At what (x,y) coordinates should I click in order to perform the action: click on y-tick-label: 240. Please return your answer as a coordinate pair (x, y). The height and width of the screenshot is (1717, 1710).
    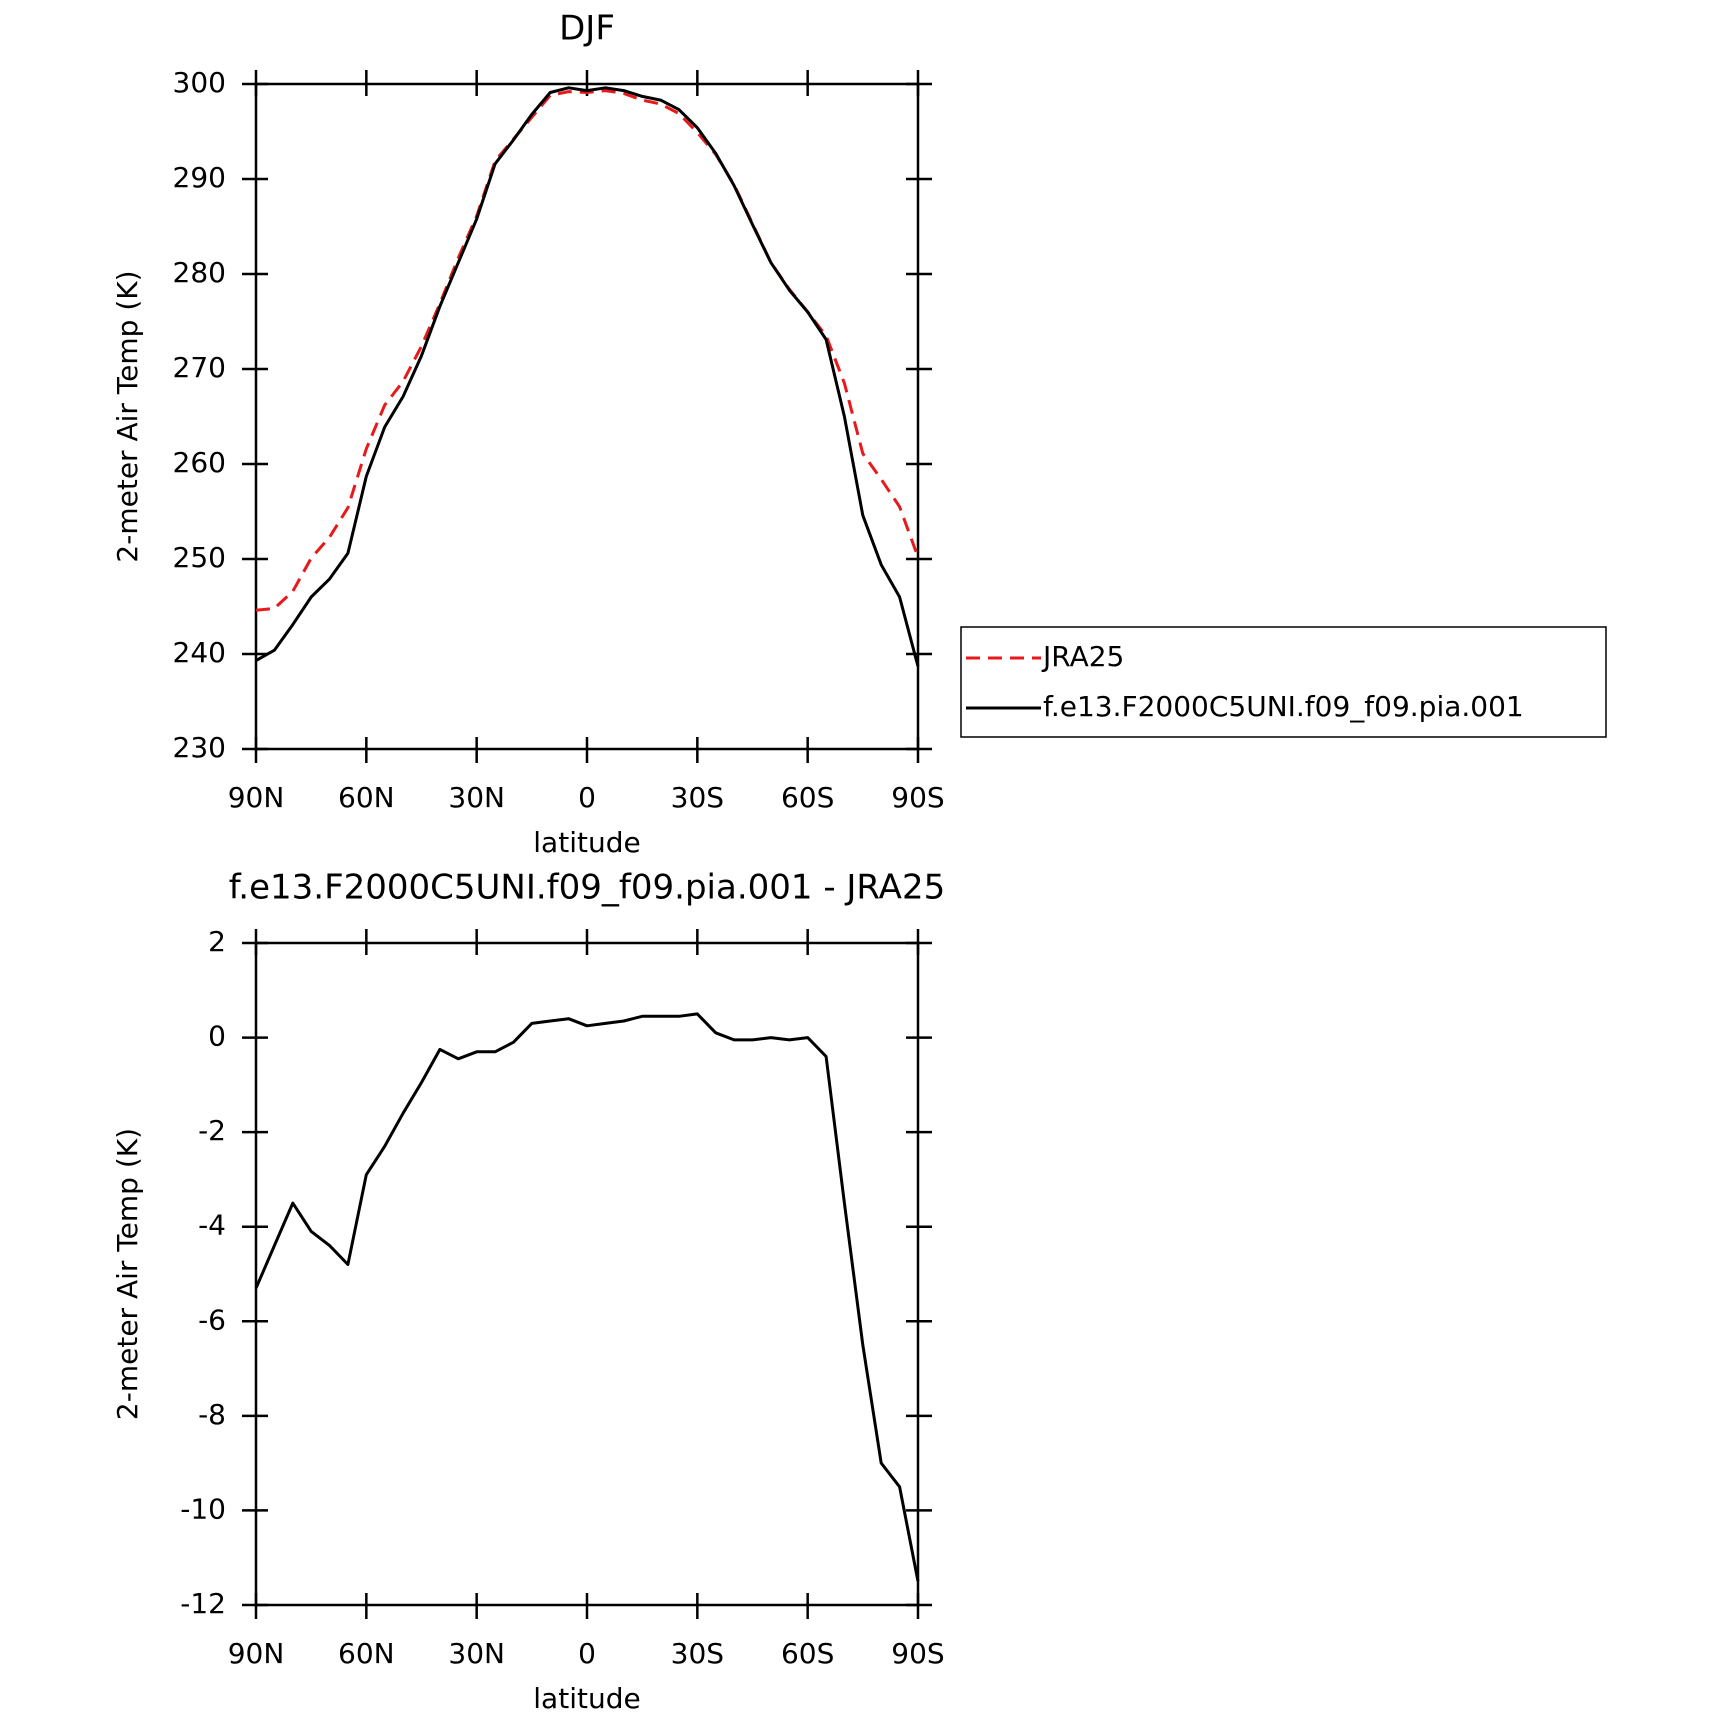
    Looking at the image, I should click on (199, 652).